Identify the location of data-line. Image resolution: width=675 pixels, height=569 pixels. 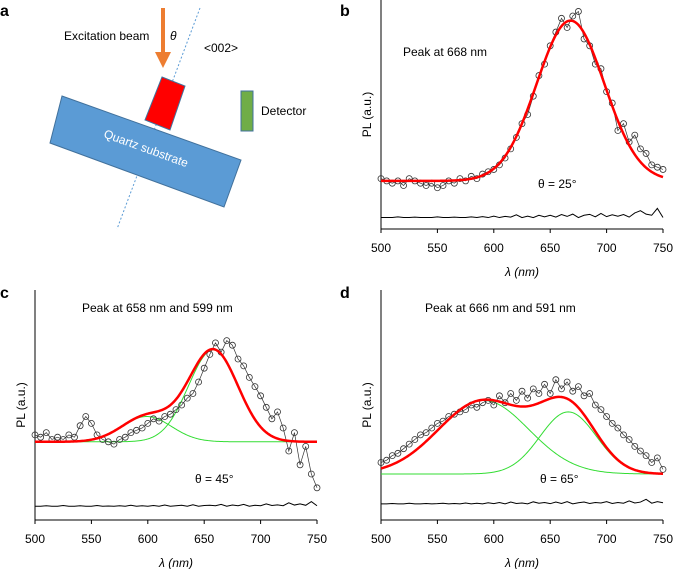
(522, 424).